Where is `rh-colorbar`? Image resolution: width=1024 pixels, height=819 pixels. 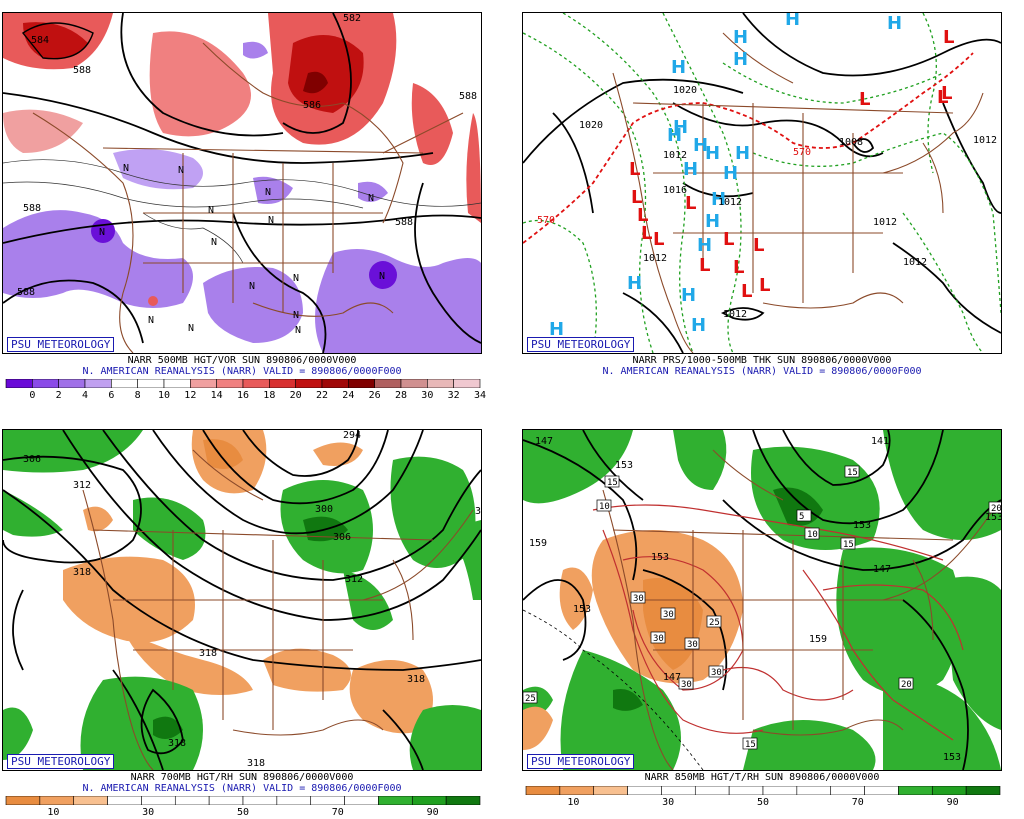
rh-colorbar is located at coordinates (243, 800).